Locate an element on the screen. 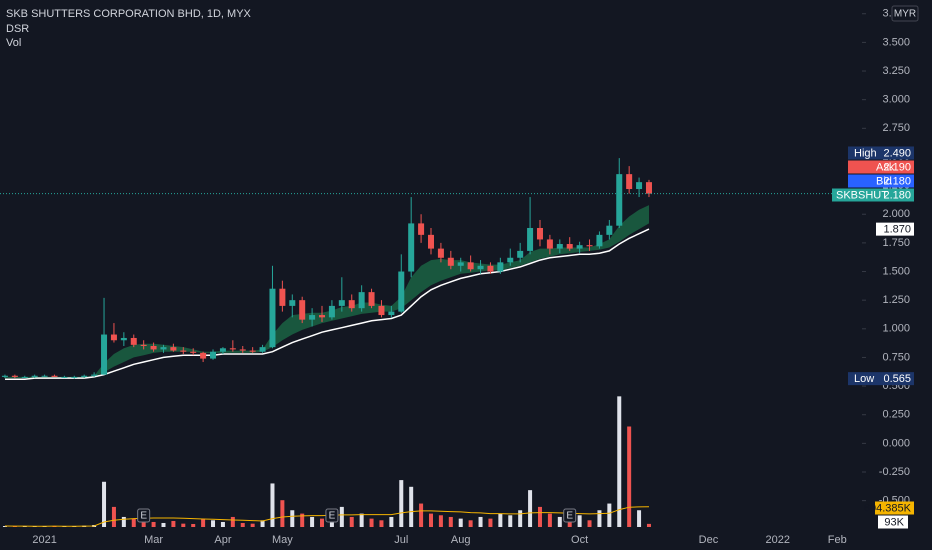 The image size is (932, 550). price-label: 2.490 is located at coordinates (897, 153).